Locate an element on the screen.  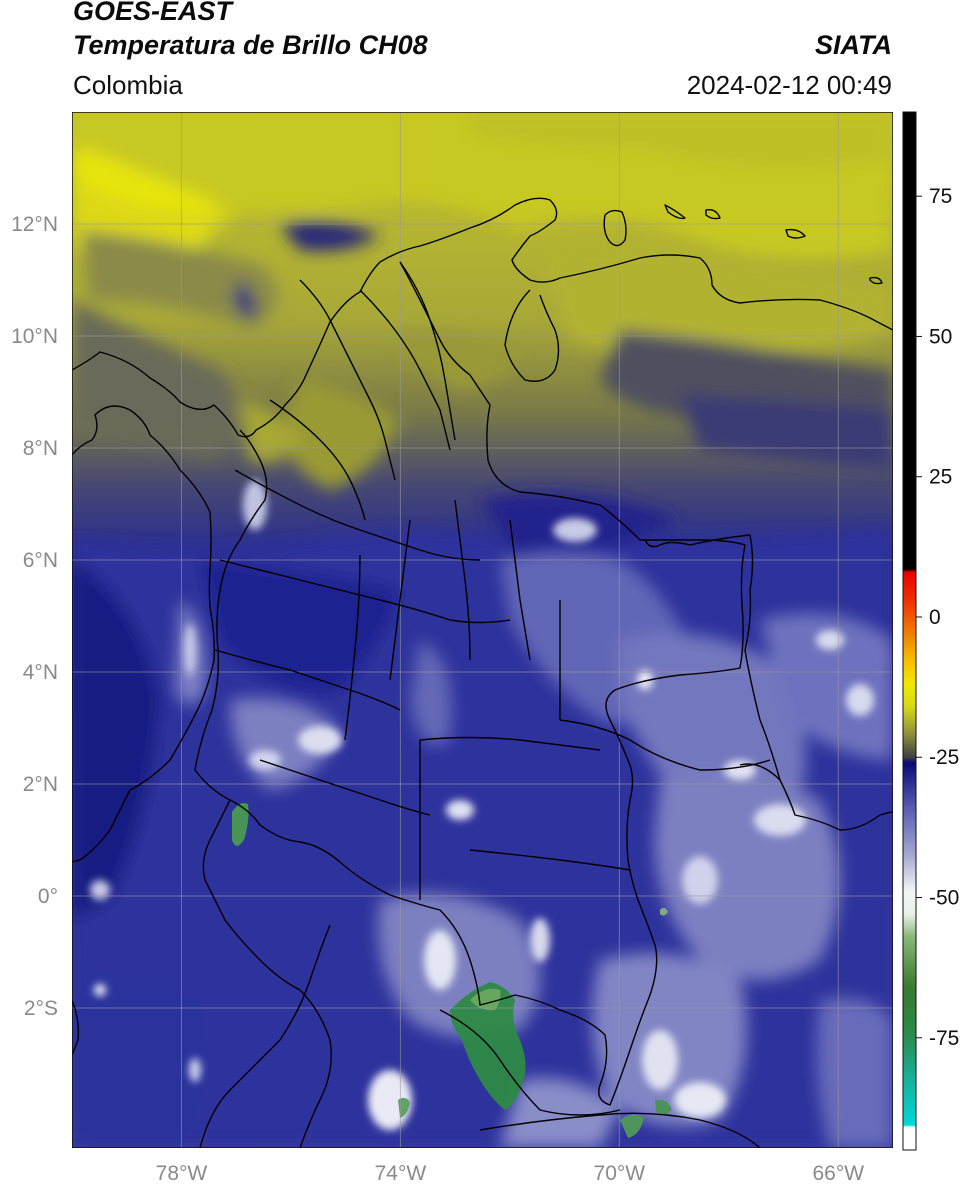
coldest-cloud-tops is located at coordinates (452, 970).